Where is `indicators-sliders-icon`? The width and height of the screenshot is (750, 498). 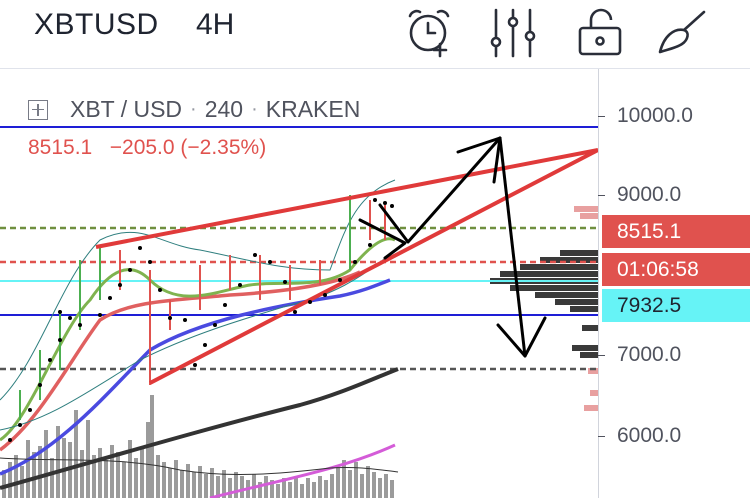 indicators-sliders-icon is located at coordinates (513, 33).